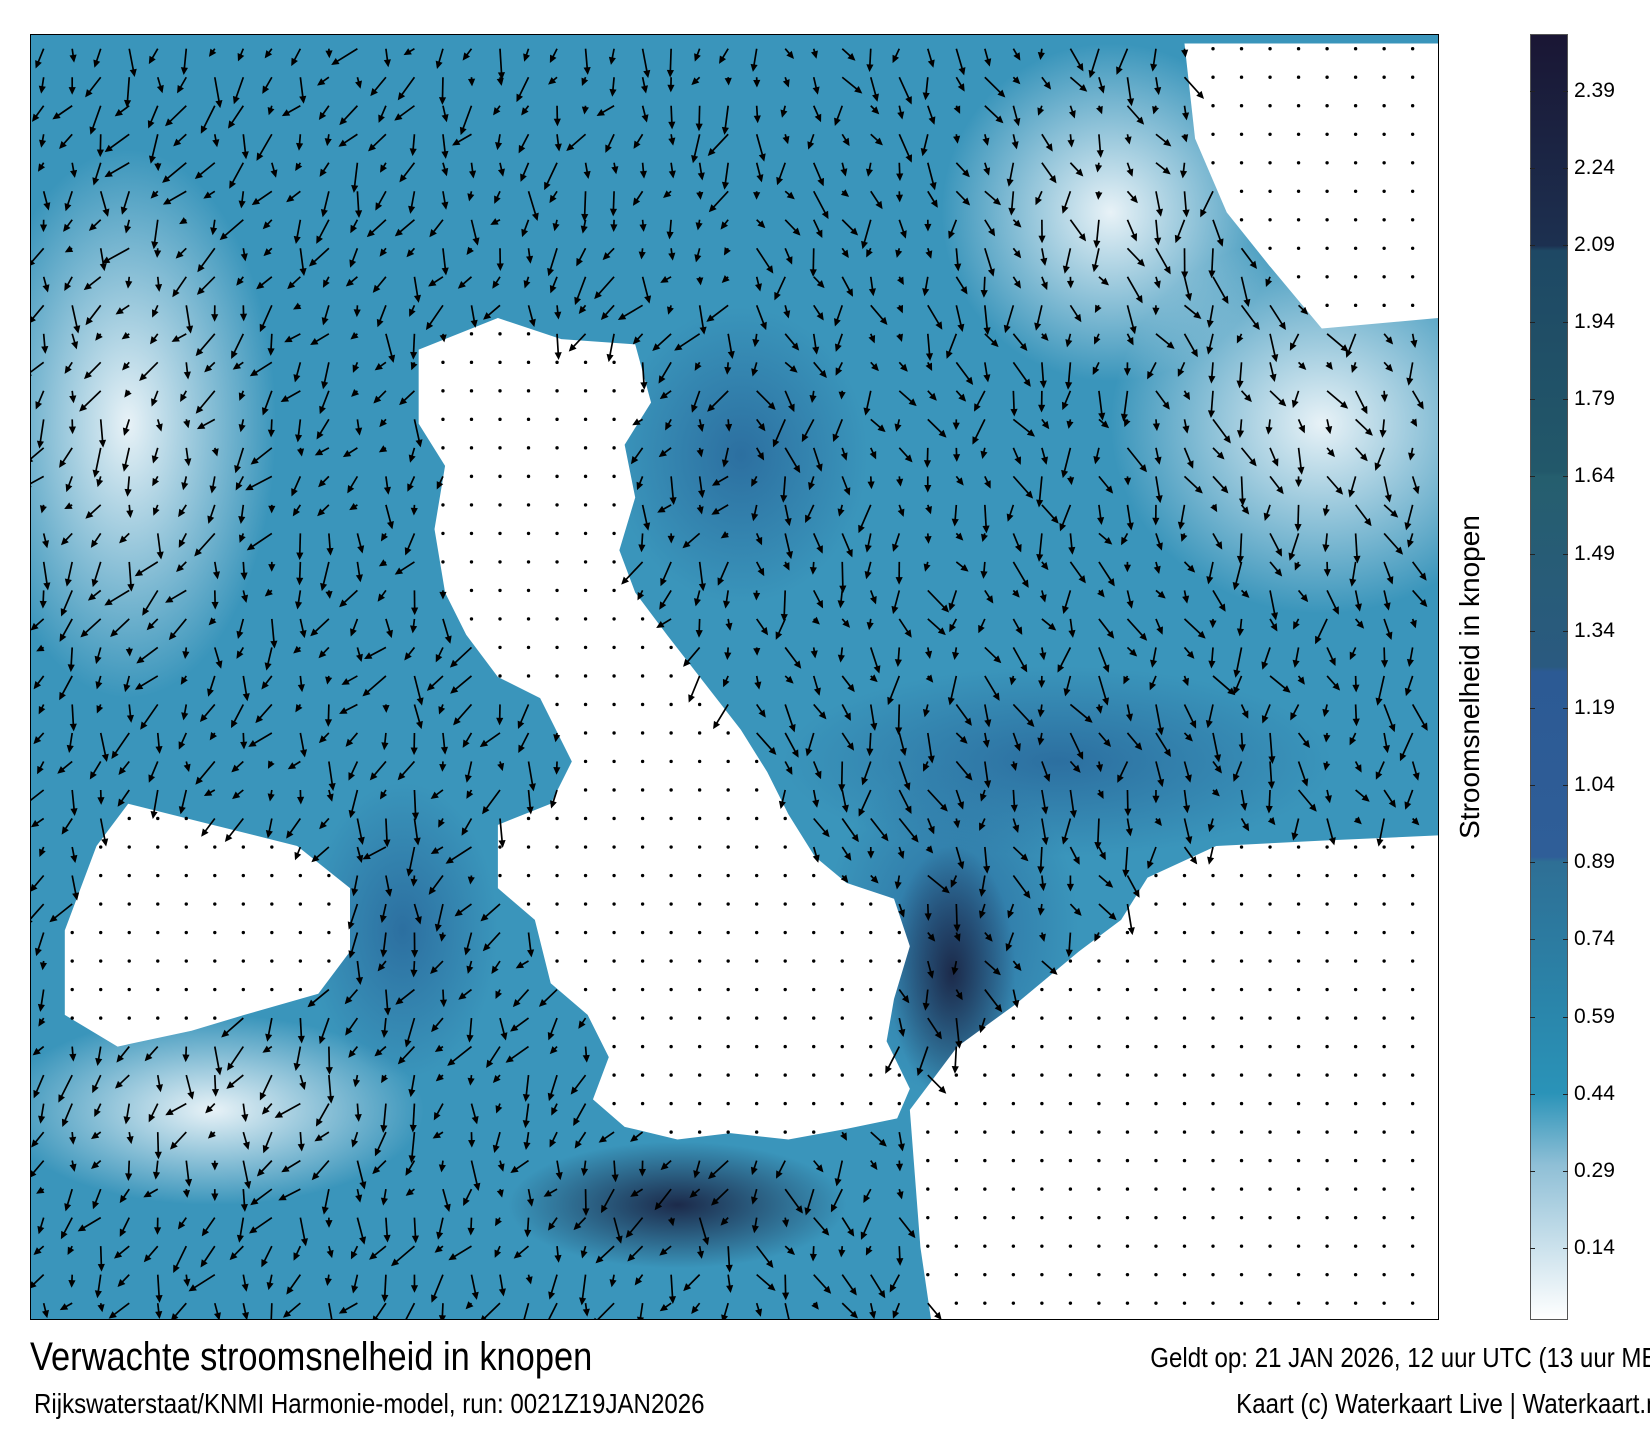  I want to click on colorbar-tick-label: 1.19, so click(1594, 707).